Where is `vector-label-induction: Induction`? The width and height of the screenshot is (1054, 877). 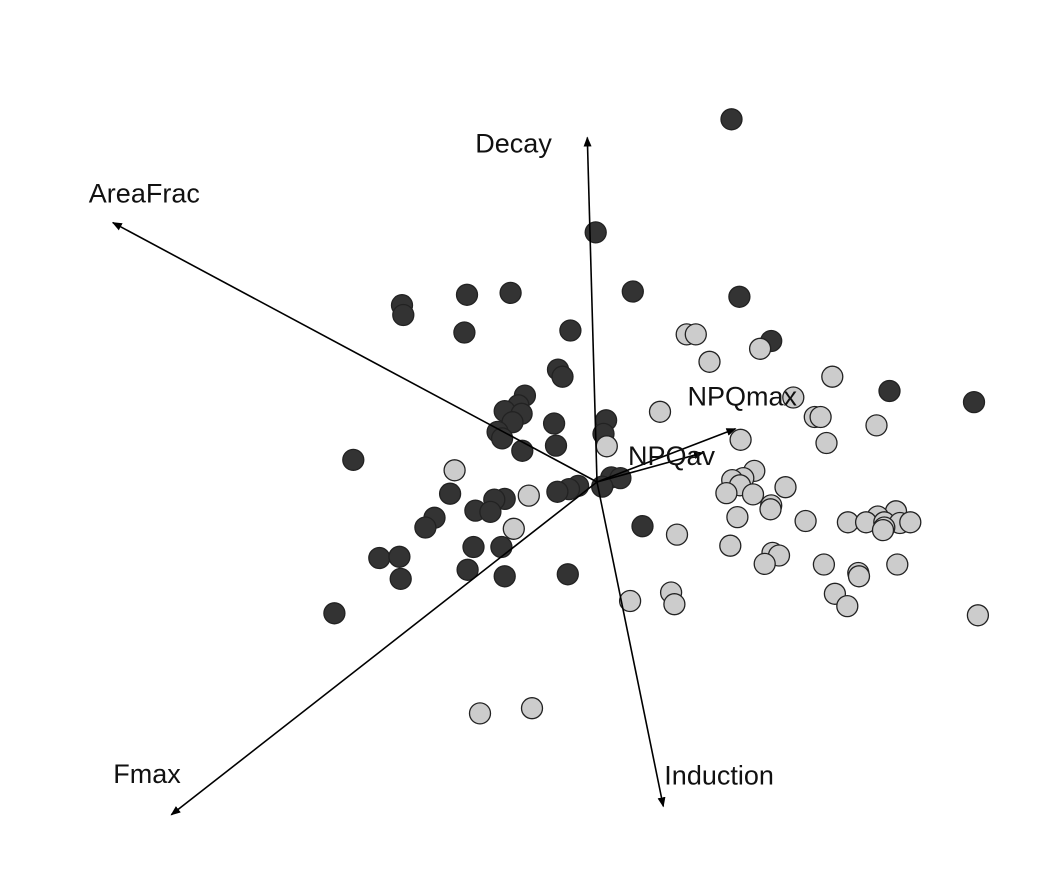 vector-label-induction: Induction is located at coordinates (719, 775).